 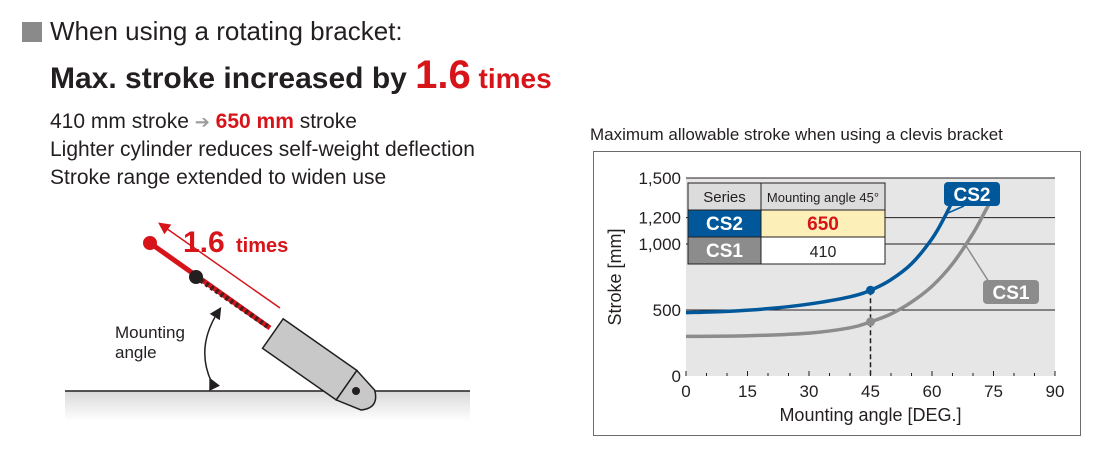 I want to click on ground-surface, so click(x=267, y=406).